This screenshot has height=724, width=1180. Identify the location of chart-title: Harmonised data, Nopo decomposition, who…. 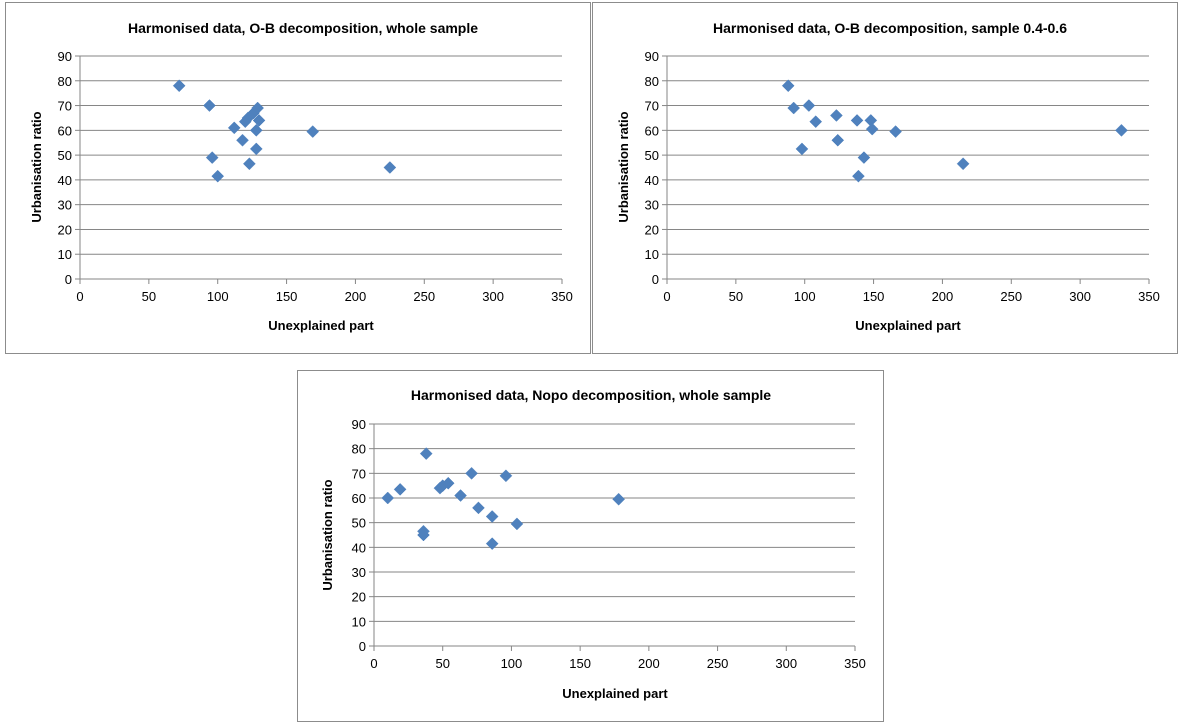
(591, 395).